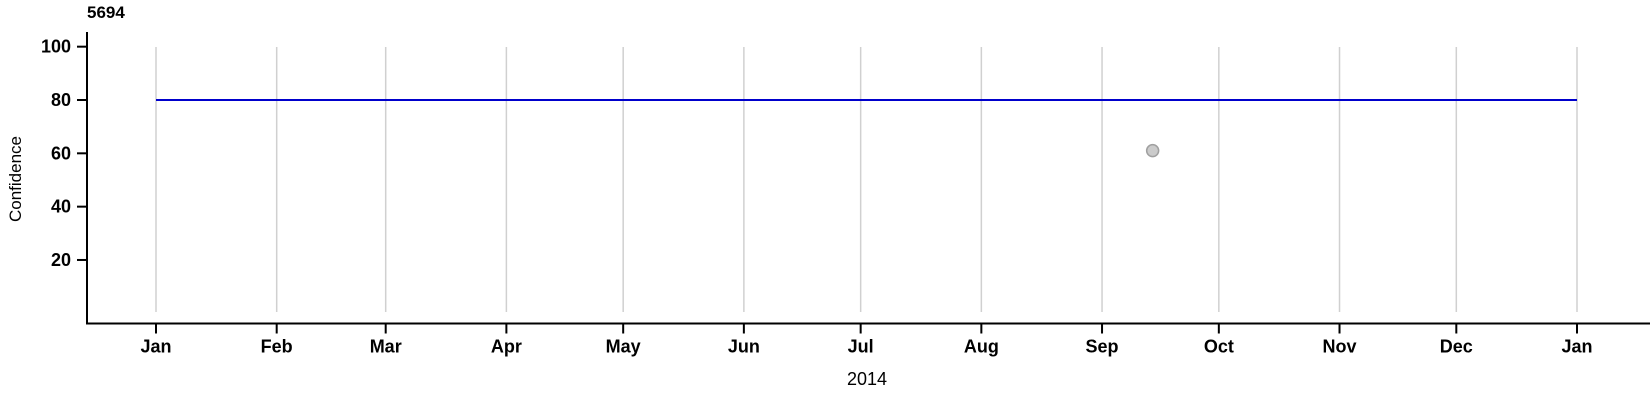 This screenshot has height=400, width=1650. What do you see at coordinates (623, 347) in the screenshot?
I see `x-tick-label: May` at bounding box center [623, 347].